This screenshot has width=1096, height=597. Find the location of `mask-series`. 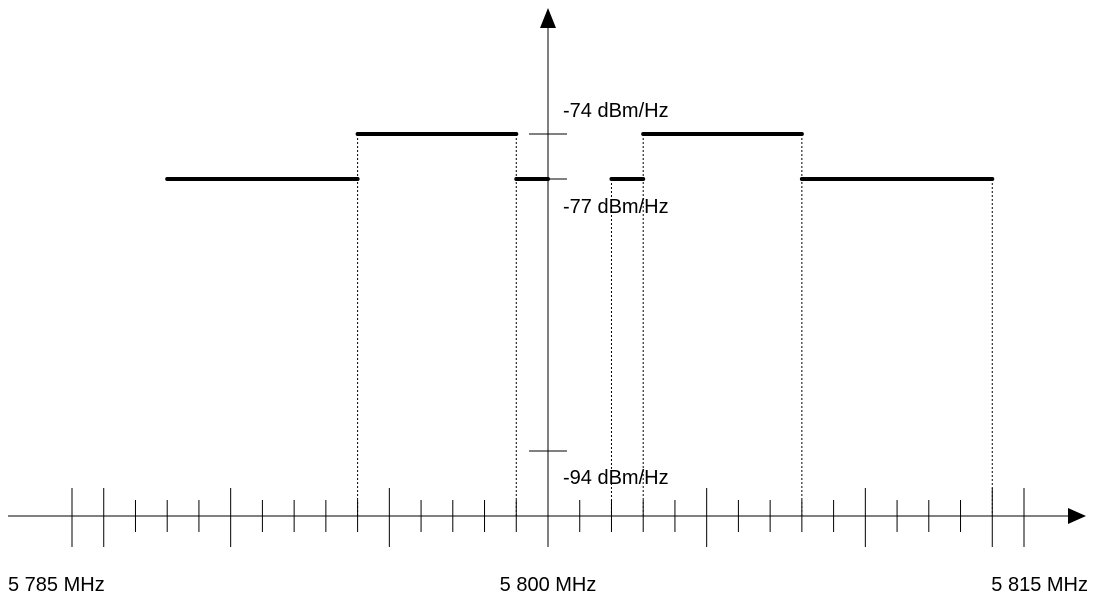

mask-series is located at coordinates (580, 156).